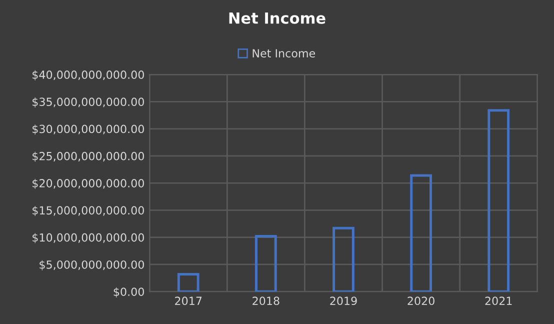 The image size is (554, 324). What do you see at coordinates (88, 183) in the screenshot?
I see `y-tick-label: $20,000,000,000.00` at bounding box center [88, 183].